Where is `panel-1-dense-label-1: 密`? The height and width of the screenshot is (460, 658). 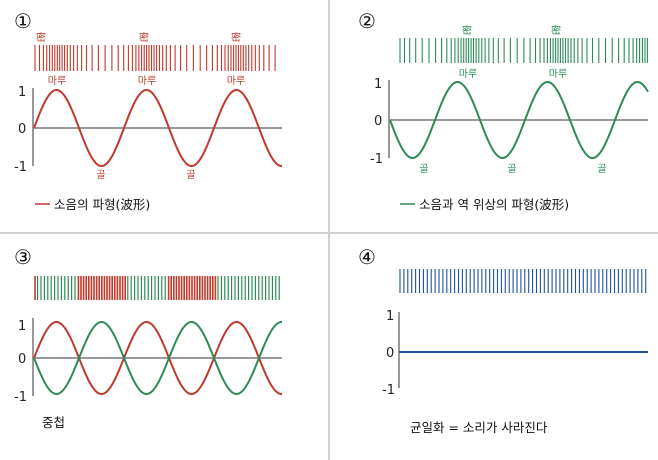
panel-1-dense-label-1: 密 is located at coordinates (41, 37).